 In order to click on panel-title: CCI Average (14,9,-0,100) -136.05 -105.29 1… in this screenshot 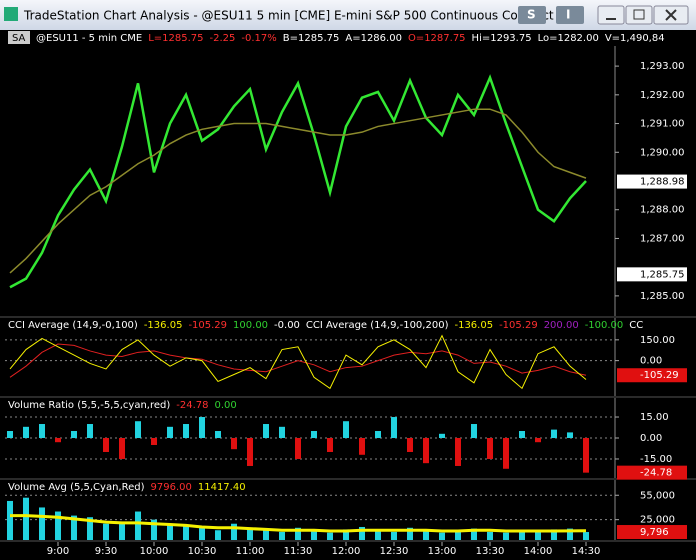, I will do `click(325, 325)`.